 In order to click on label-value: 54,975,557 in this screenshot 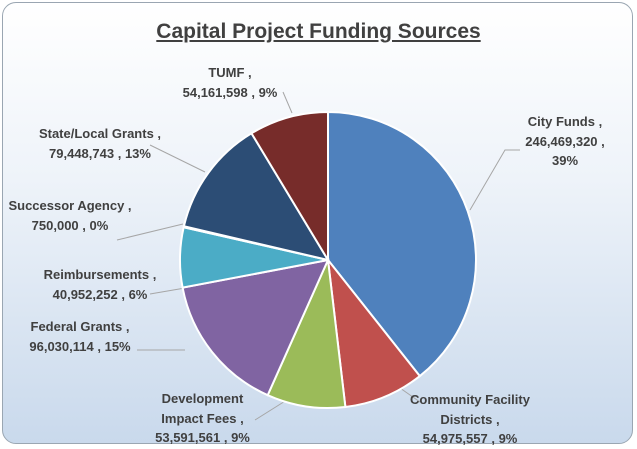, I will do `click(455, 438)`.